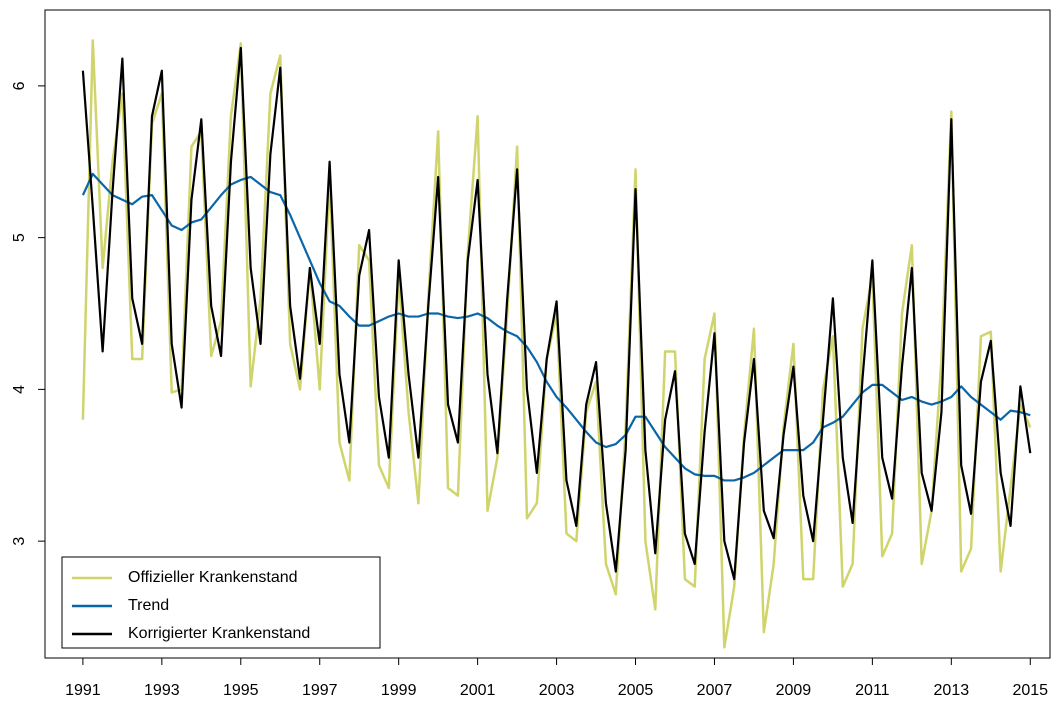 Image resolution: width=1061 pixels, height=711 pixels. Describe the element at coordinates (19, 389) in the screenshot. I see `y-tick-label: 4` at that location.